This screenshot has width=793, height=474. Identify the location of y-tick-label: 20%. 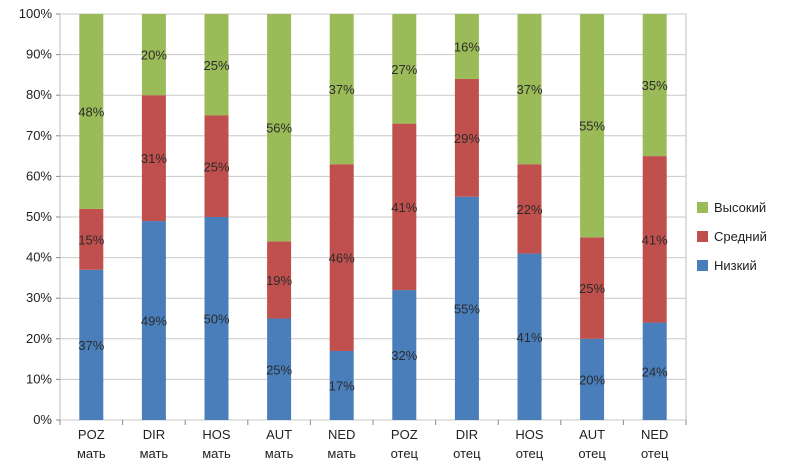
(39, 338).